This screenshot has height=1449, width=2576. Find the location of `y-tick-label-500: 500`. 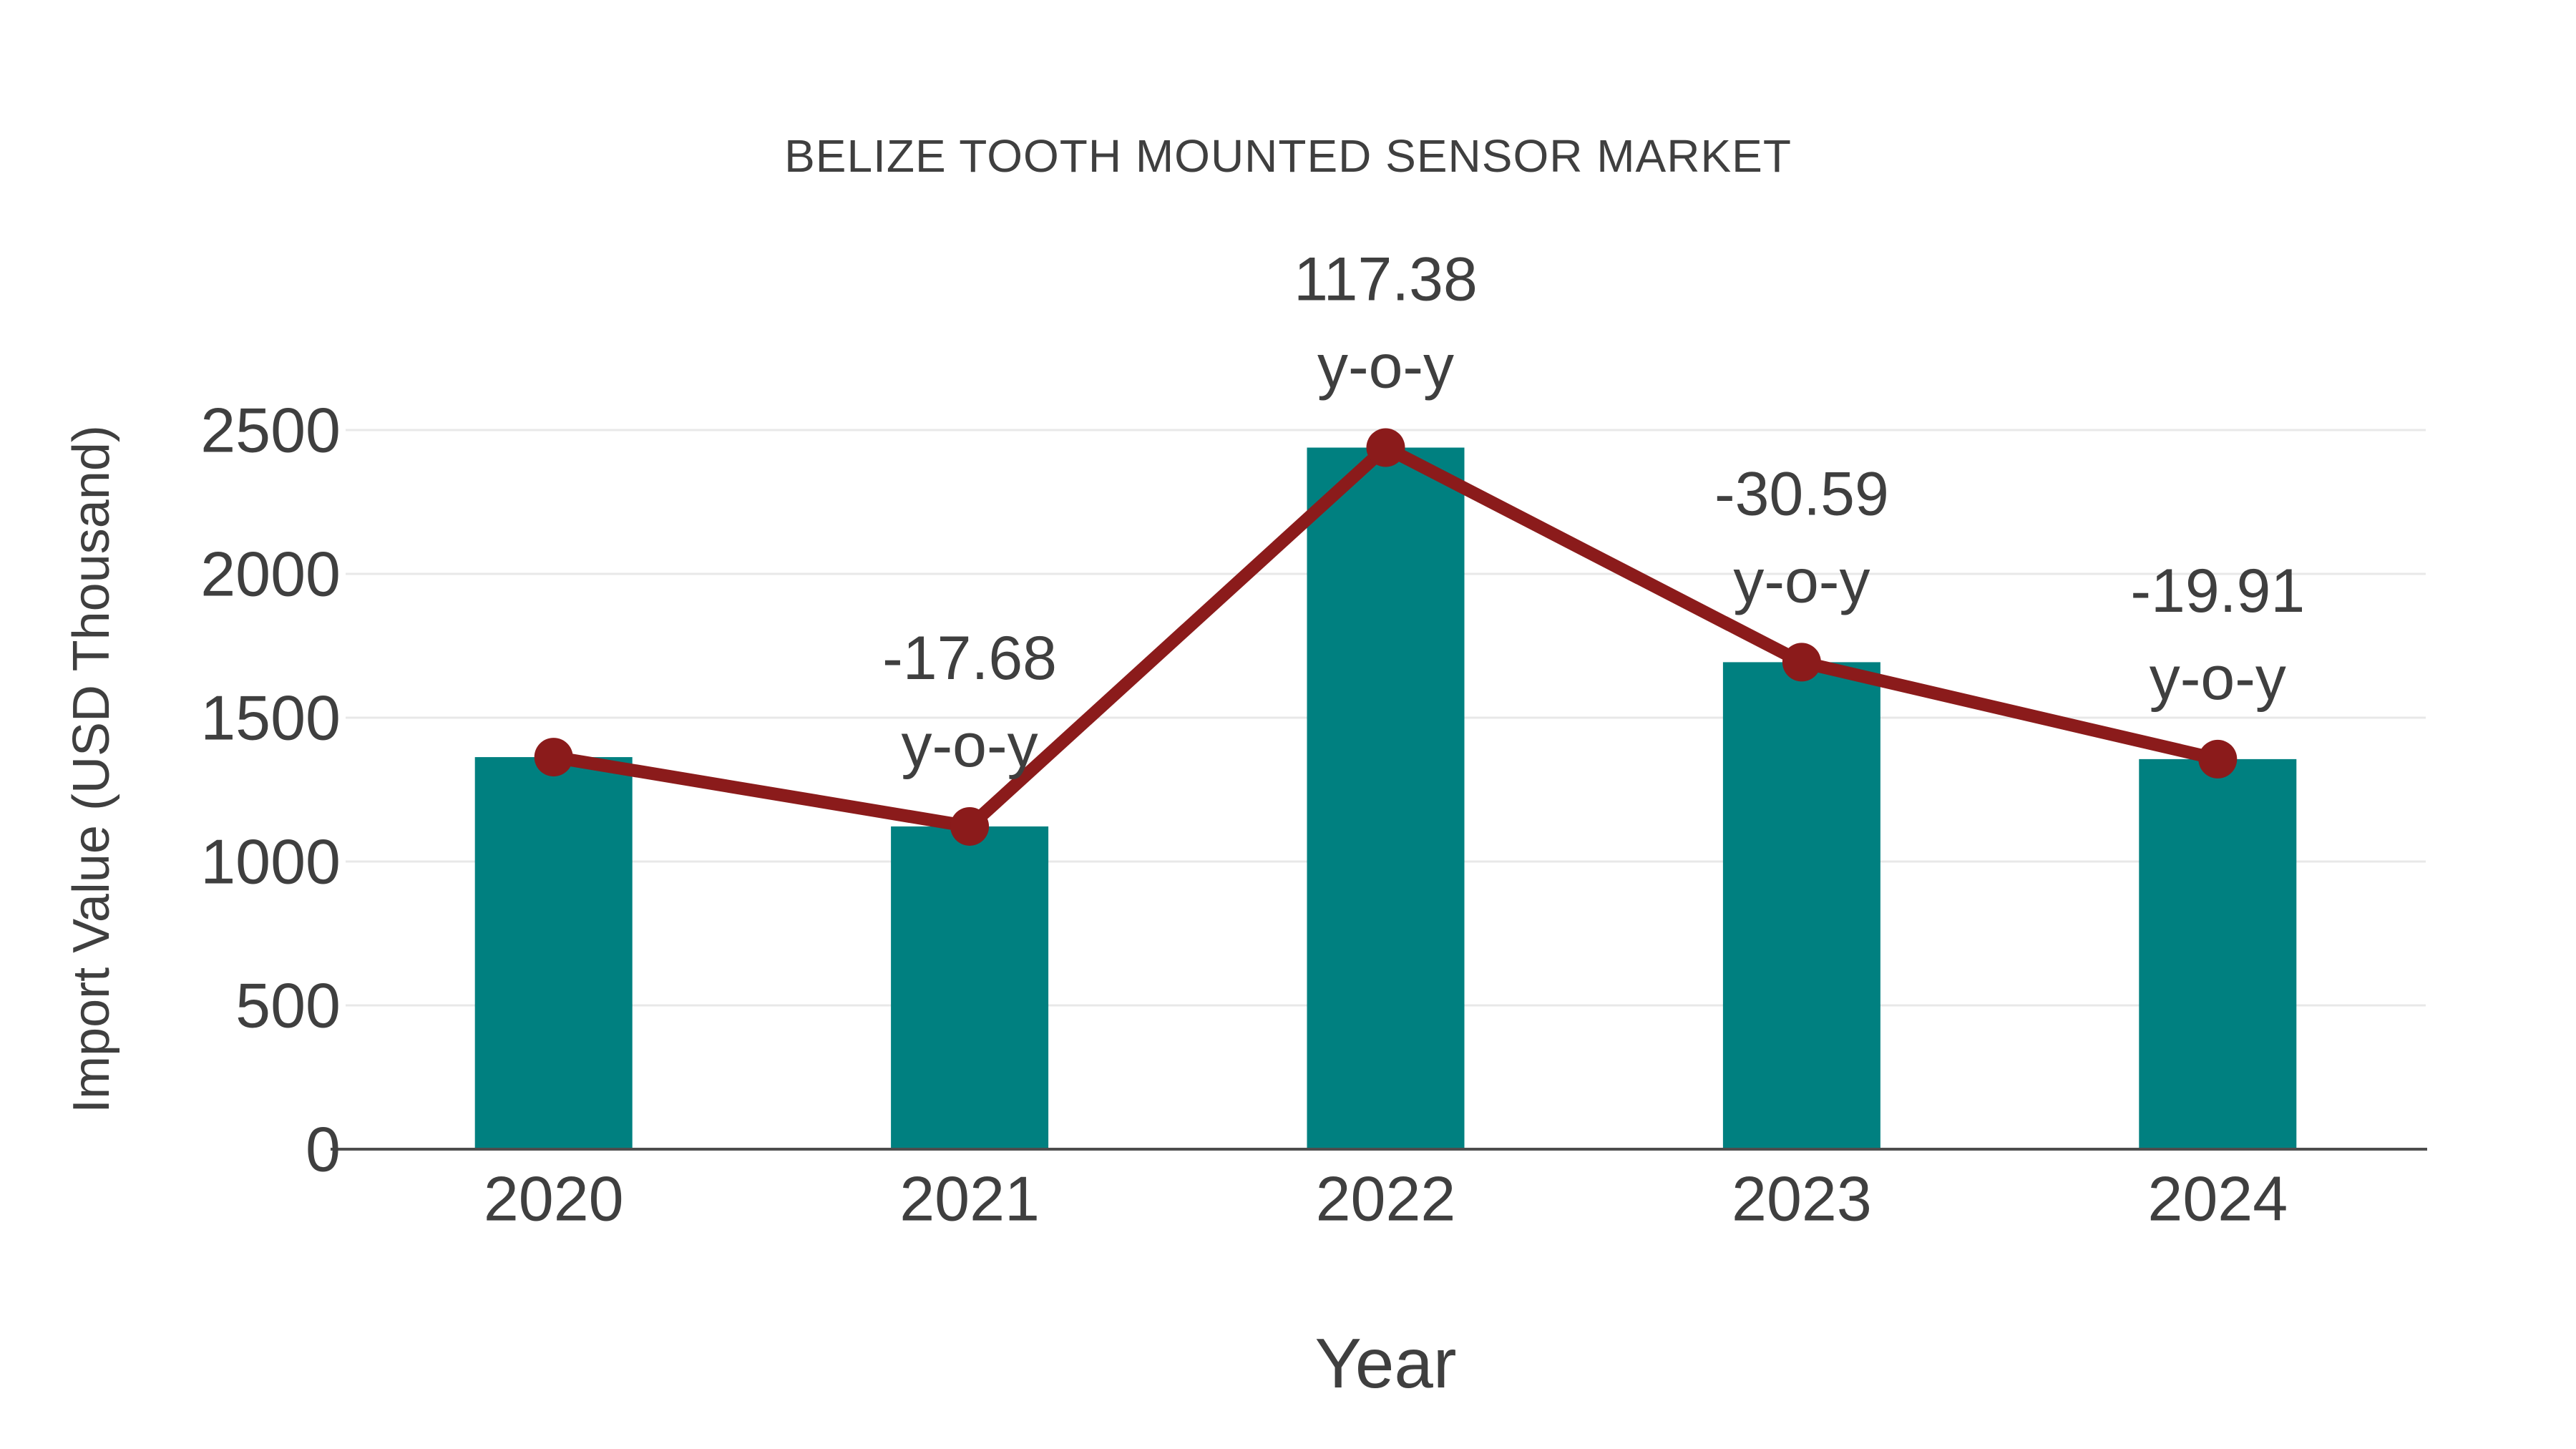

y-tick-label-500: 500 is located at coordinates (288, 1005).